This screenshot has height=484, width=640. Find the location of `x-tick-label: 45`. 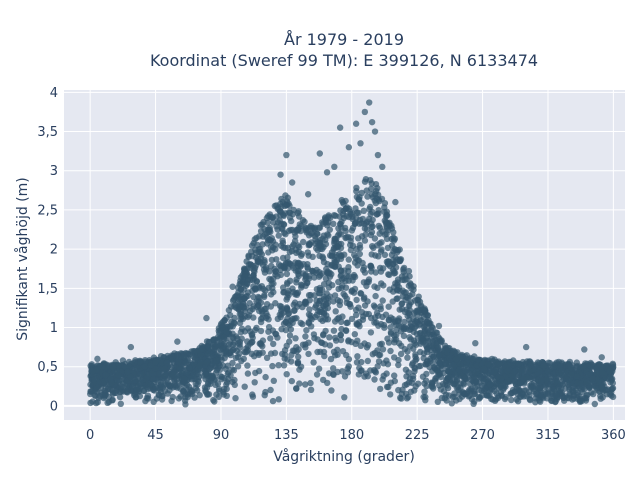

x-tick-label: 45 is located at coordinates (155, 435).